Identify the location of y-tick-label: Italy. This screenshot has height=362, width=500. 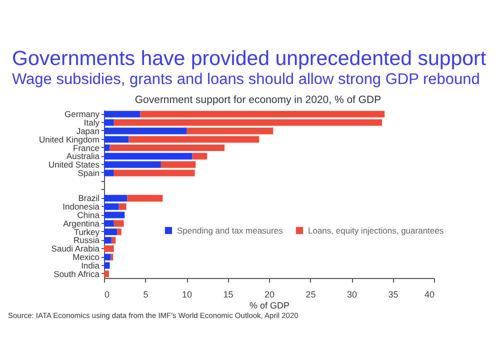
(92, 123).